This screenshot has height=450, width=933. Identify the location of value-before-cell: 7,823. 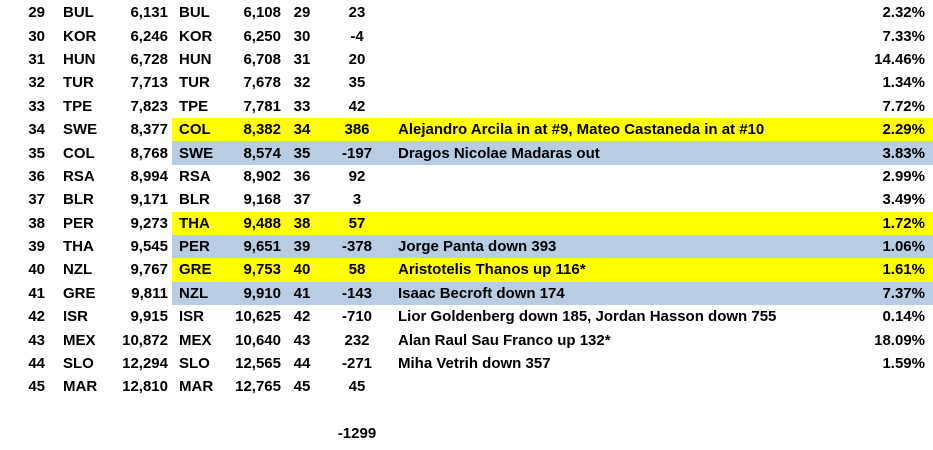
(149, 106).